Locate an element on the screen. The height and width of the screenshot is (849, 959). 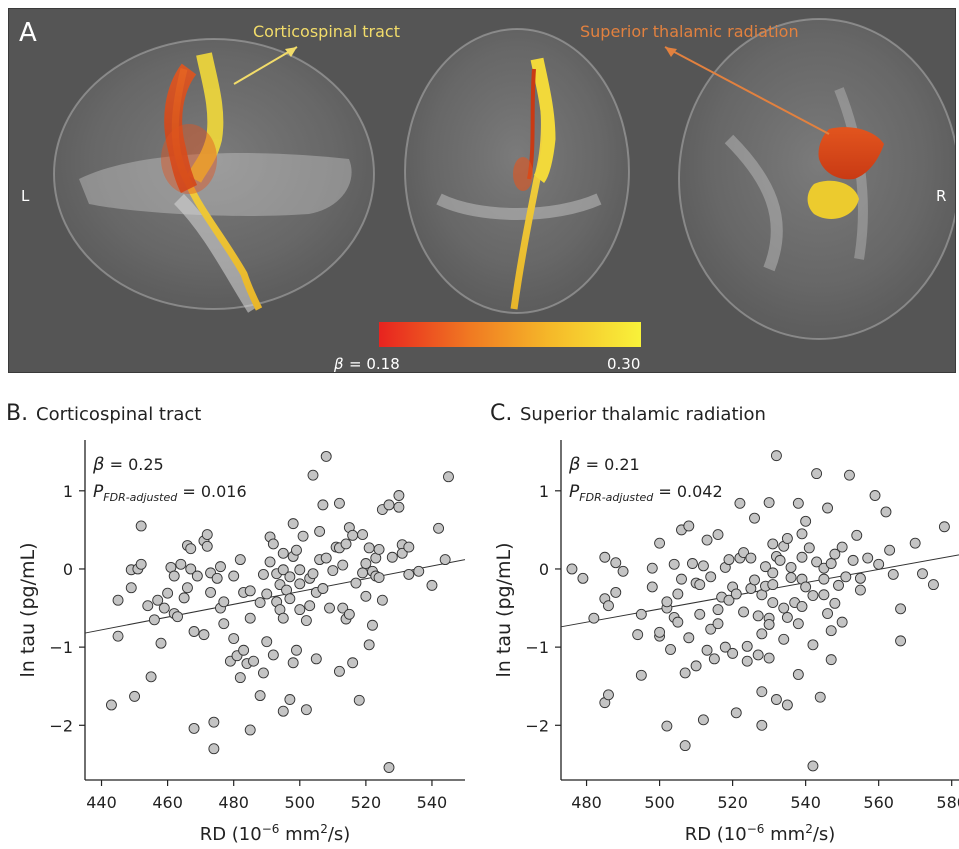
y-tick-label: −2 is located at coordinates (61, 725).